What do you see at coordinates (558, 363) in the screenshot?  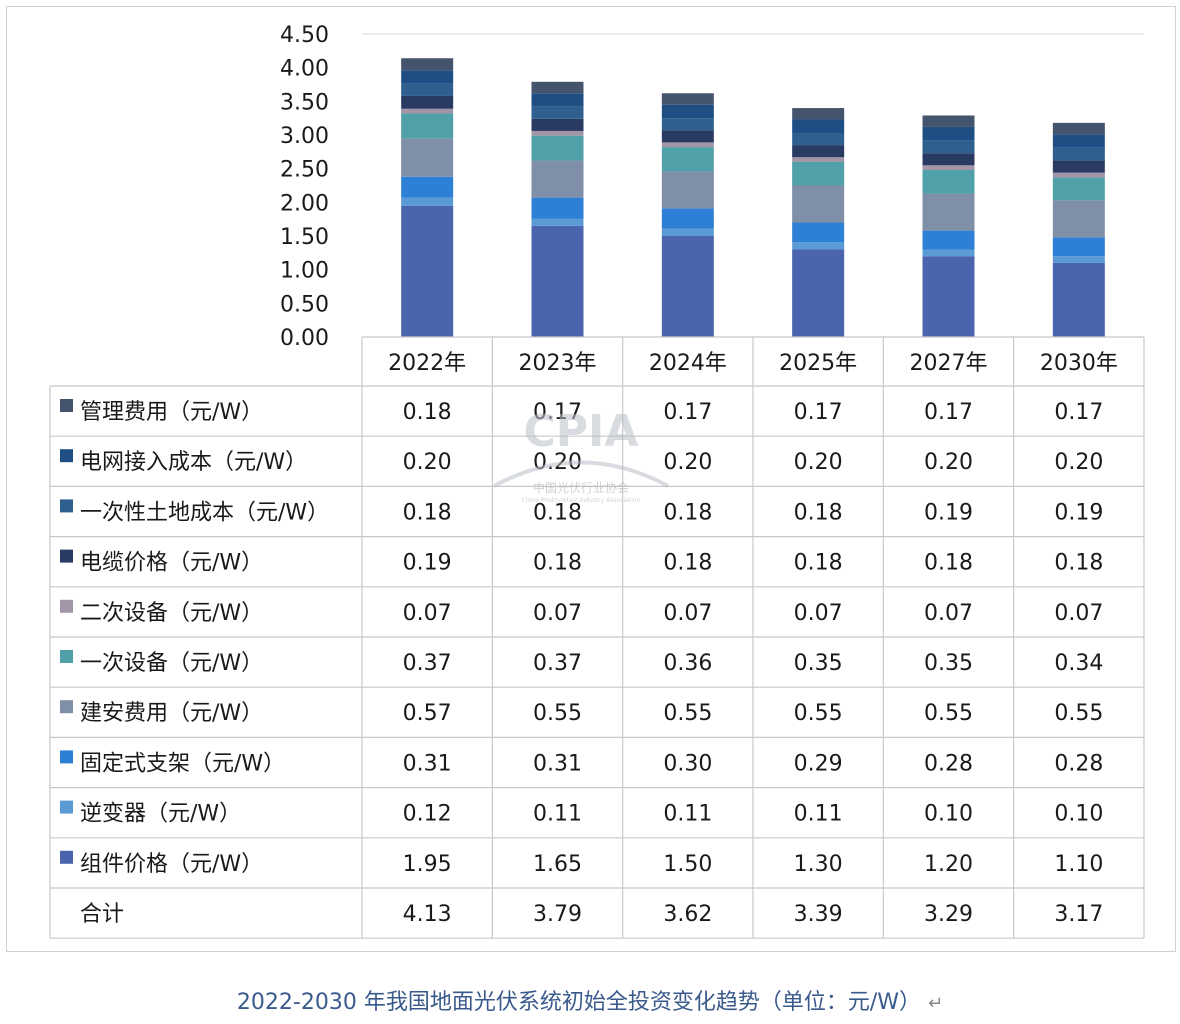 I see `x-category-label: 2023年` at bounding box center [558, 363].